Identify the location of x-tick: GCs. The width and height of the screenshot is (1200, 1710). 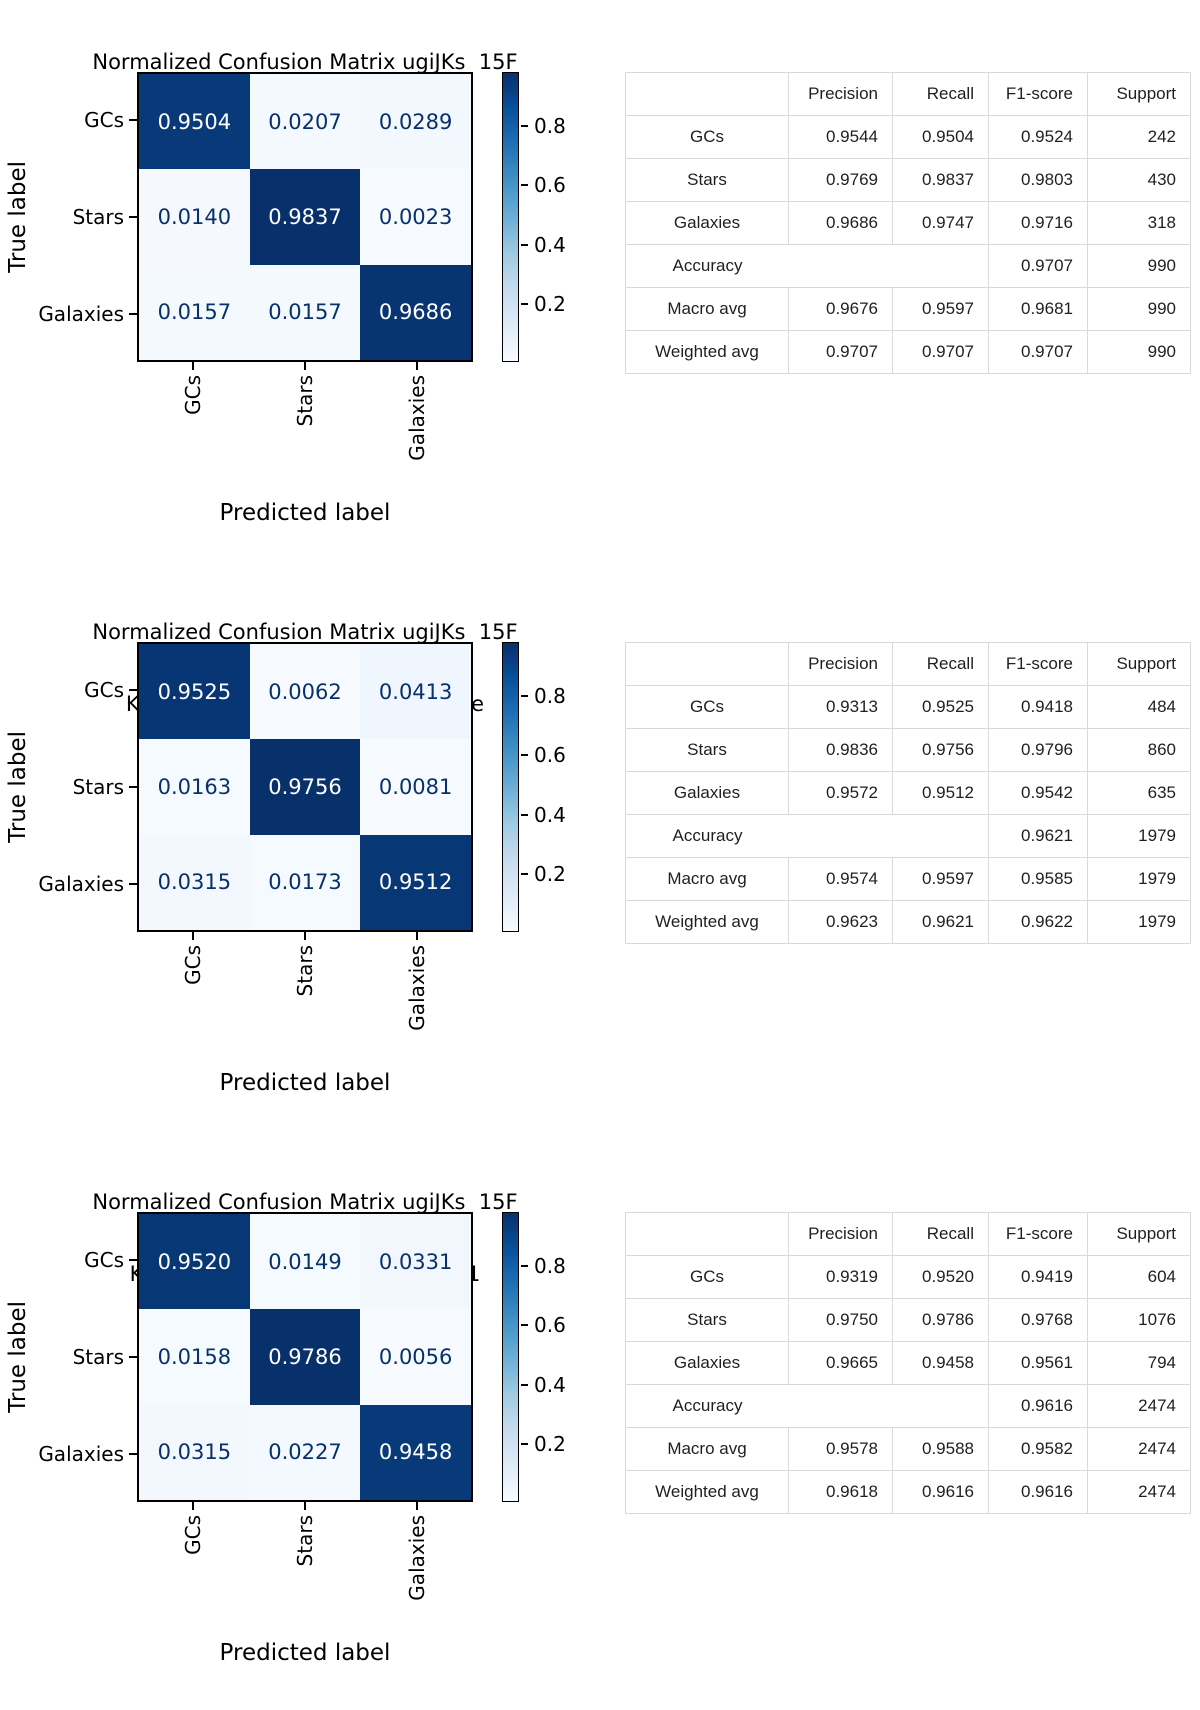
(193, 1551).